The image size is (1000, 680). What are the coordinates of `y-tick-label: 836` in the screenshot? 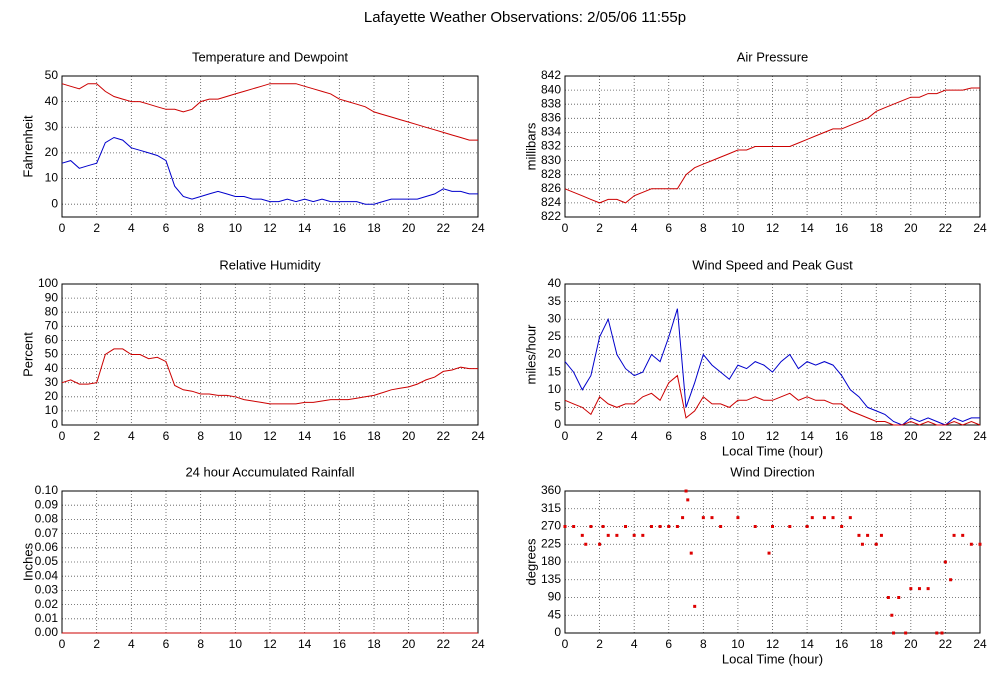 It's located at (551, 117).